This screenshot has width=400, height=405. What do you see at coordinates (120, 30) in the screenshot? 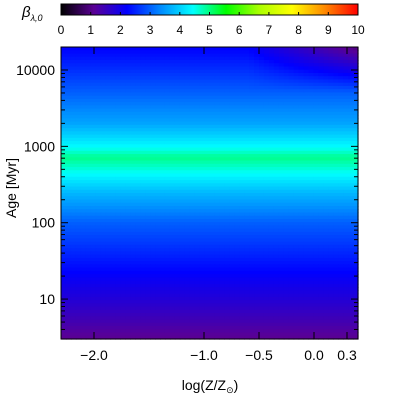
I see `colorbar-tick-label: 2` at bounding box center [120, 30].